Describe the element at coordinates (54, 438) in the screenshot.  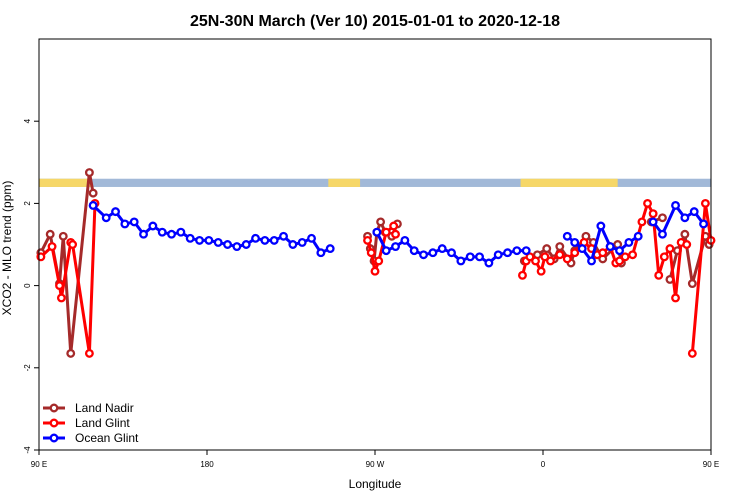
I see `legend-marker-ocean-glint` at that location.